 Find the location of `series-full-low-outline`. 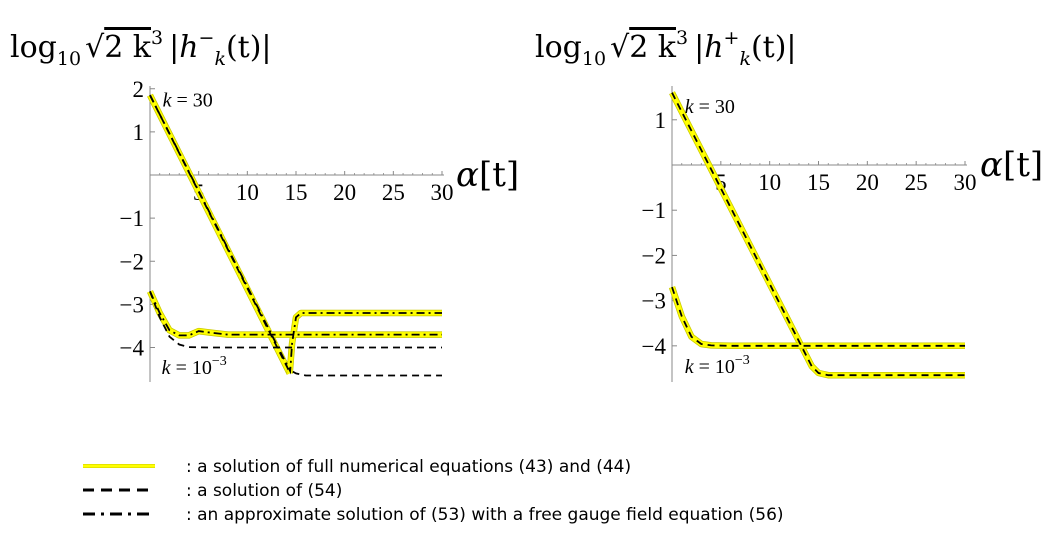

series-full-low-outline is located at coordinates (816, 318).